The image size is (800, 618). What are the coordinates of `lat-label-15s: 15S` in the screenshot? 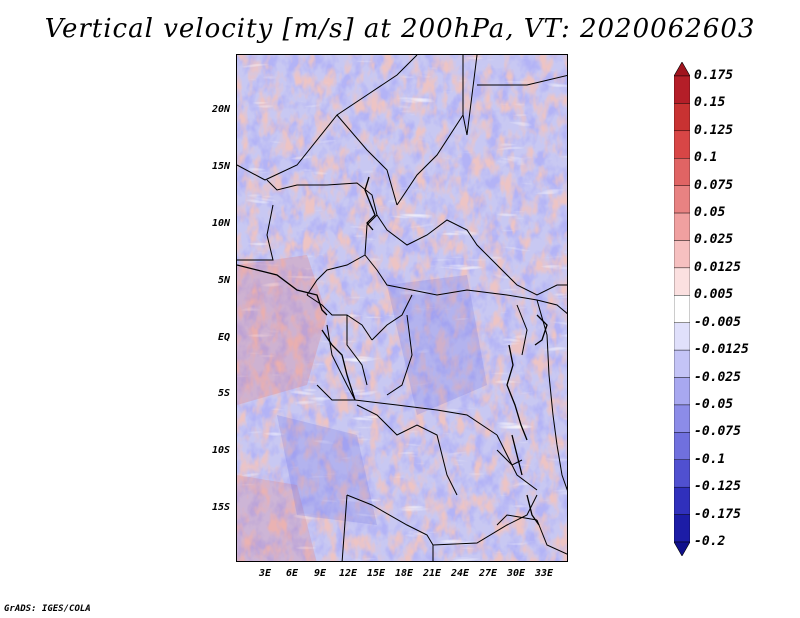 It's located at (220, 507).